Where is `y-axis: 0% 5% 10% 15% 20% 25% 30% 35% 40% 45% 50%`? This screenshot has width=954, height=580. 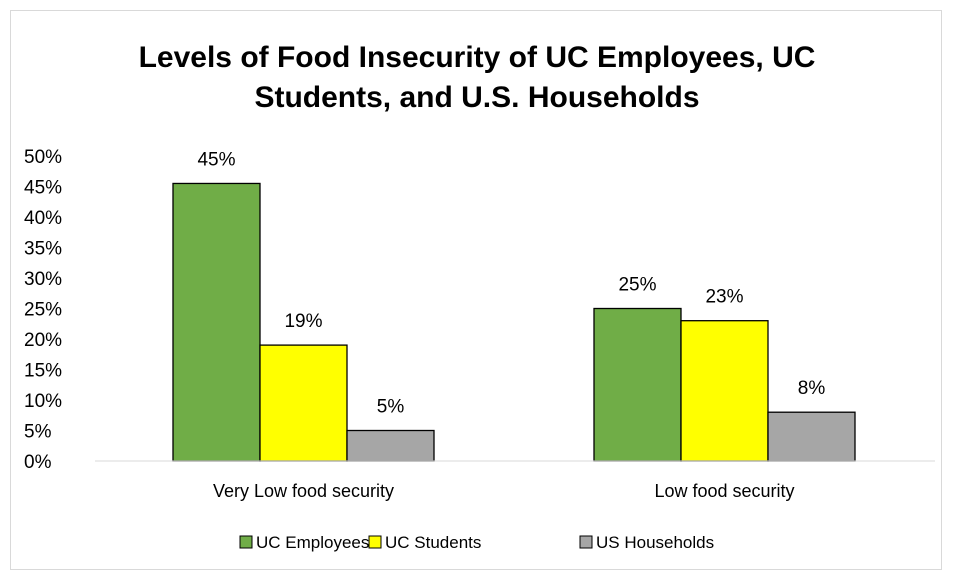
y-axis: 0% 5% 10% 15% 20% 25% 30% 35% 40% 45% 50% is located at coordinates (43, 310).